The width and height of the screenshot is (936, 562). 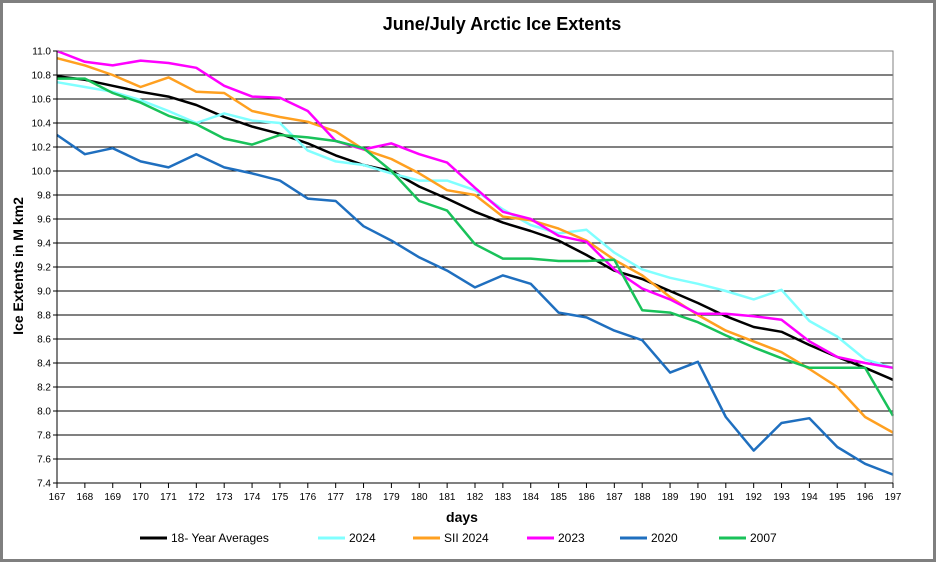 I want to click on x-tick-label: 174, so click(x=252, y=497).